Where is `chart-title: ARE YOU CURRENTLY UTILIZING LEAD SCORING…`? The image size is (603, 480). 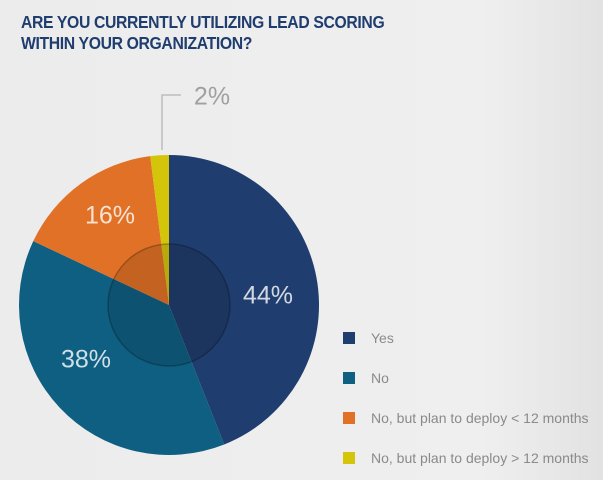
chart-title: ARE YOU CURRENTLY UTILIZING LEAD SCORING… is located at coordinates (203, 32).